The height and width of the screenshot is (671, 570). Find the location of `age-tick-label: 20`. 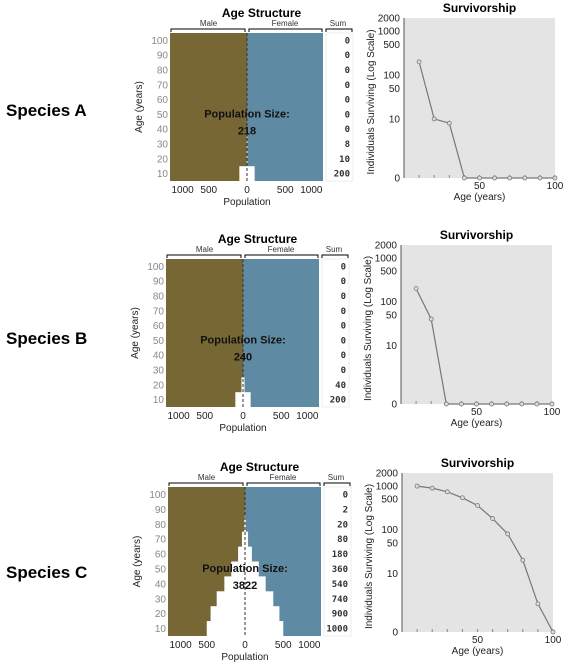

age-tick-label: 20 is located at coordinates (163, 159).